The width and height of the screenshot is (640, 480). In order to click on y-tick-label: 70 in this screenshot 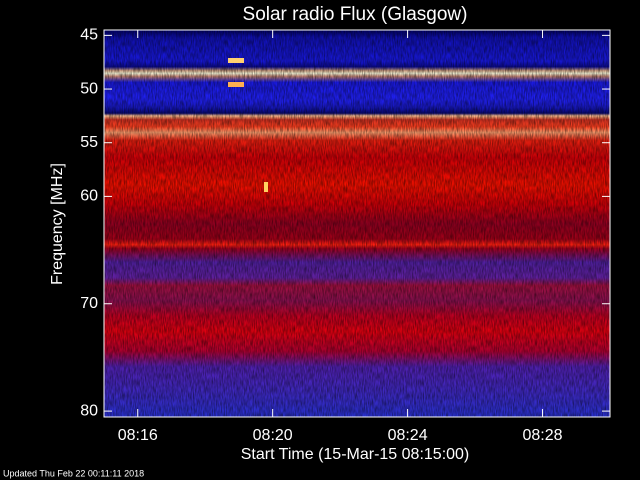, I will do `click(89, 303)`.